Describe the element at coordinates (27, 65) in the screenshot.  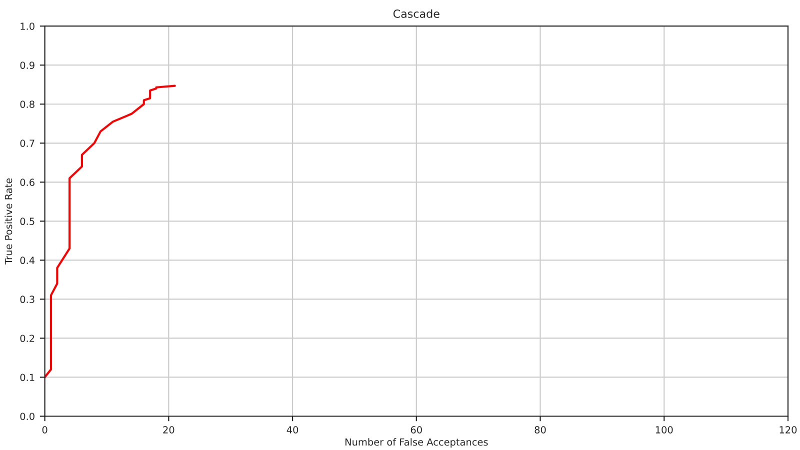
I see `y-tick-label: 0.9` at that location.